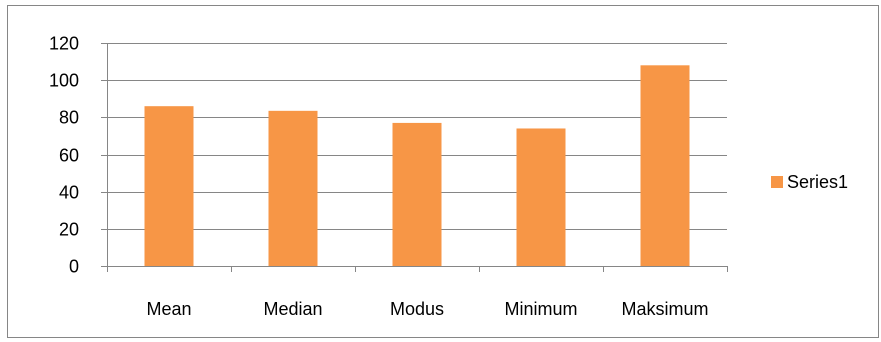 Image resolution: width=881 pixels, height=342 pixels. I want to click on bar-minimum, so click(541, 197).